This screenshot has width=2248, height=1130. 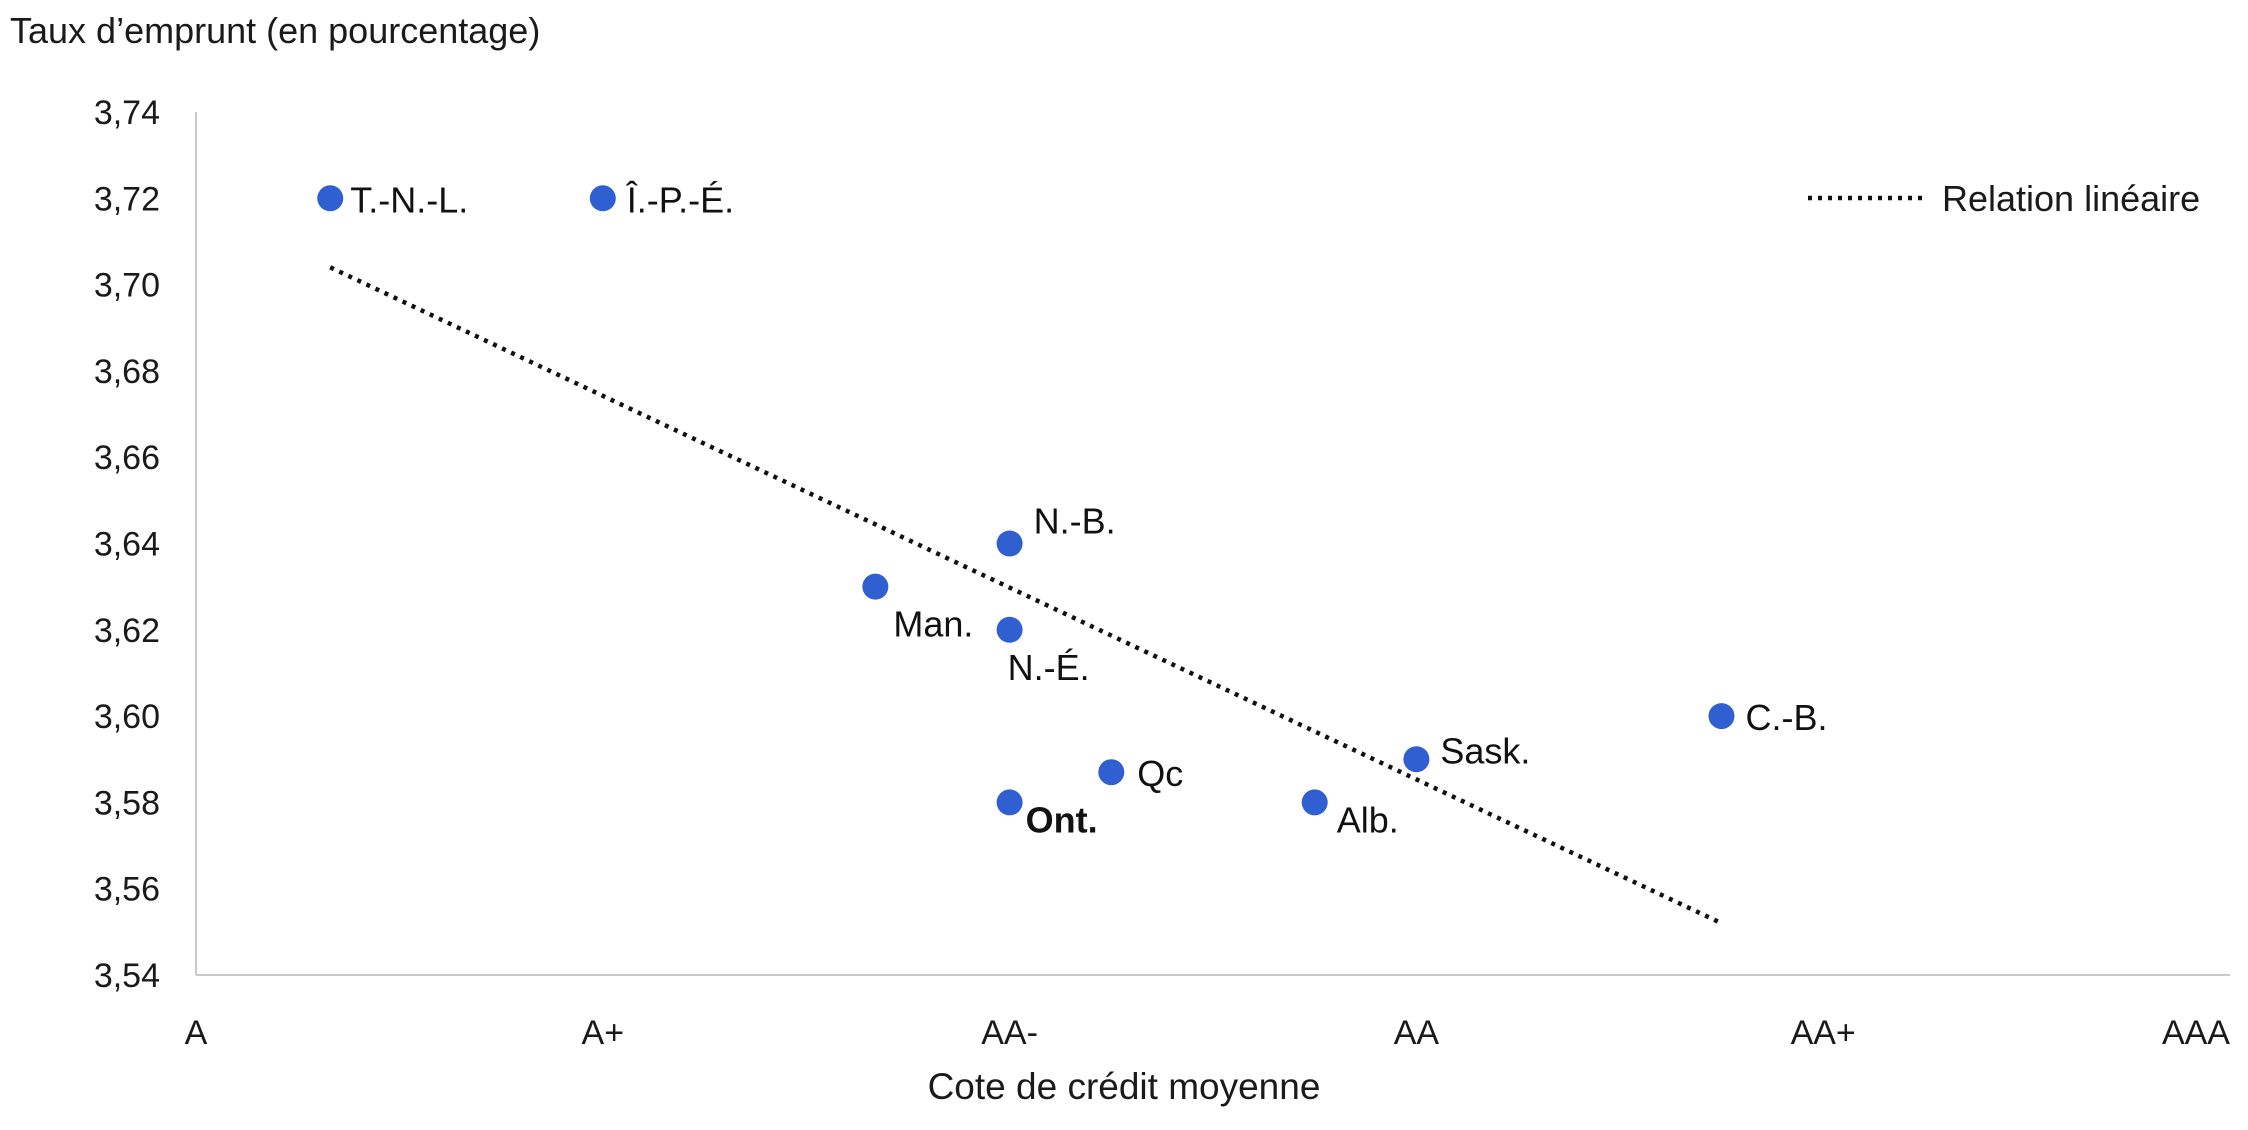 I want to click on point-label: C.-B., so click(x=1787, y=717).